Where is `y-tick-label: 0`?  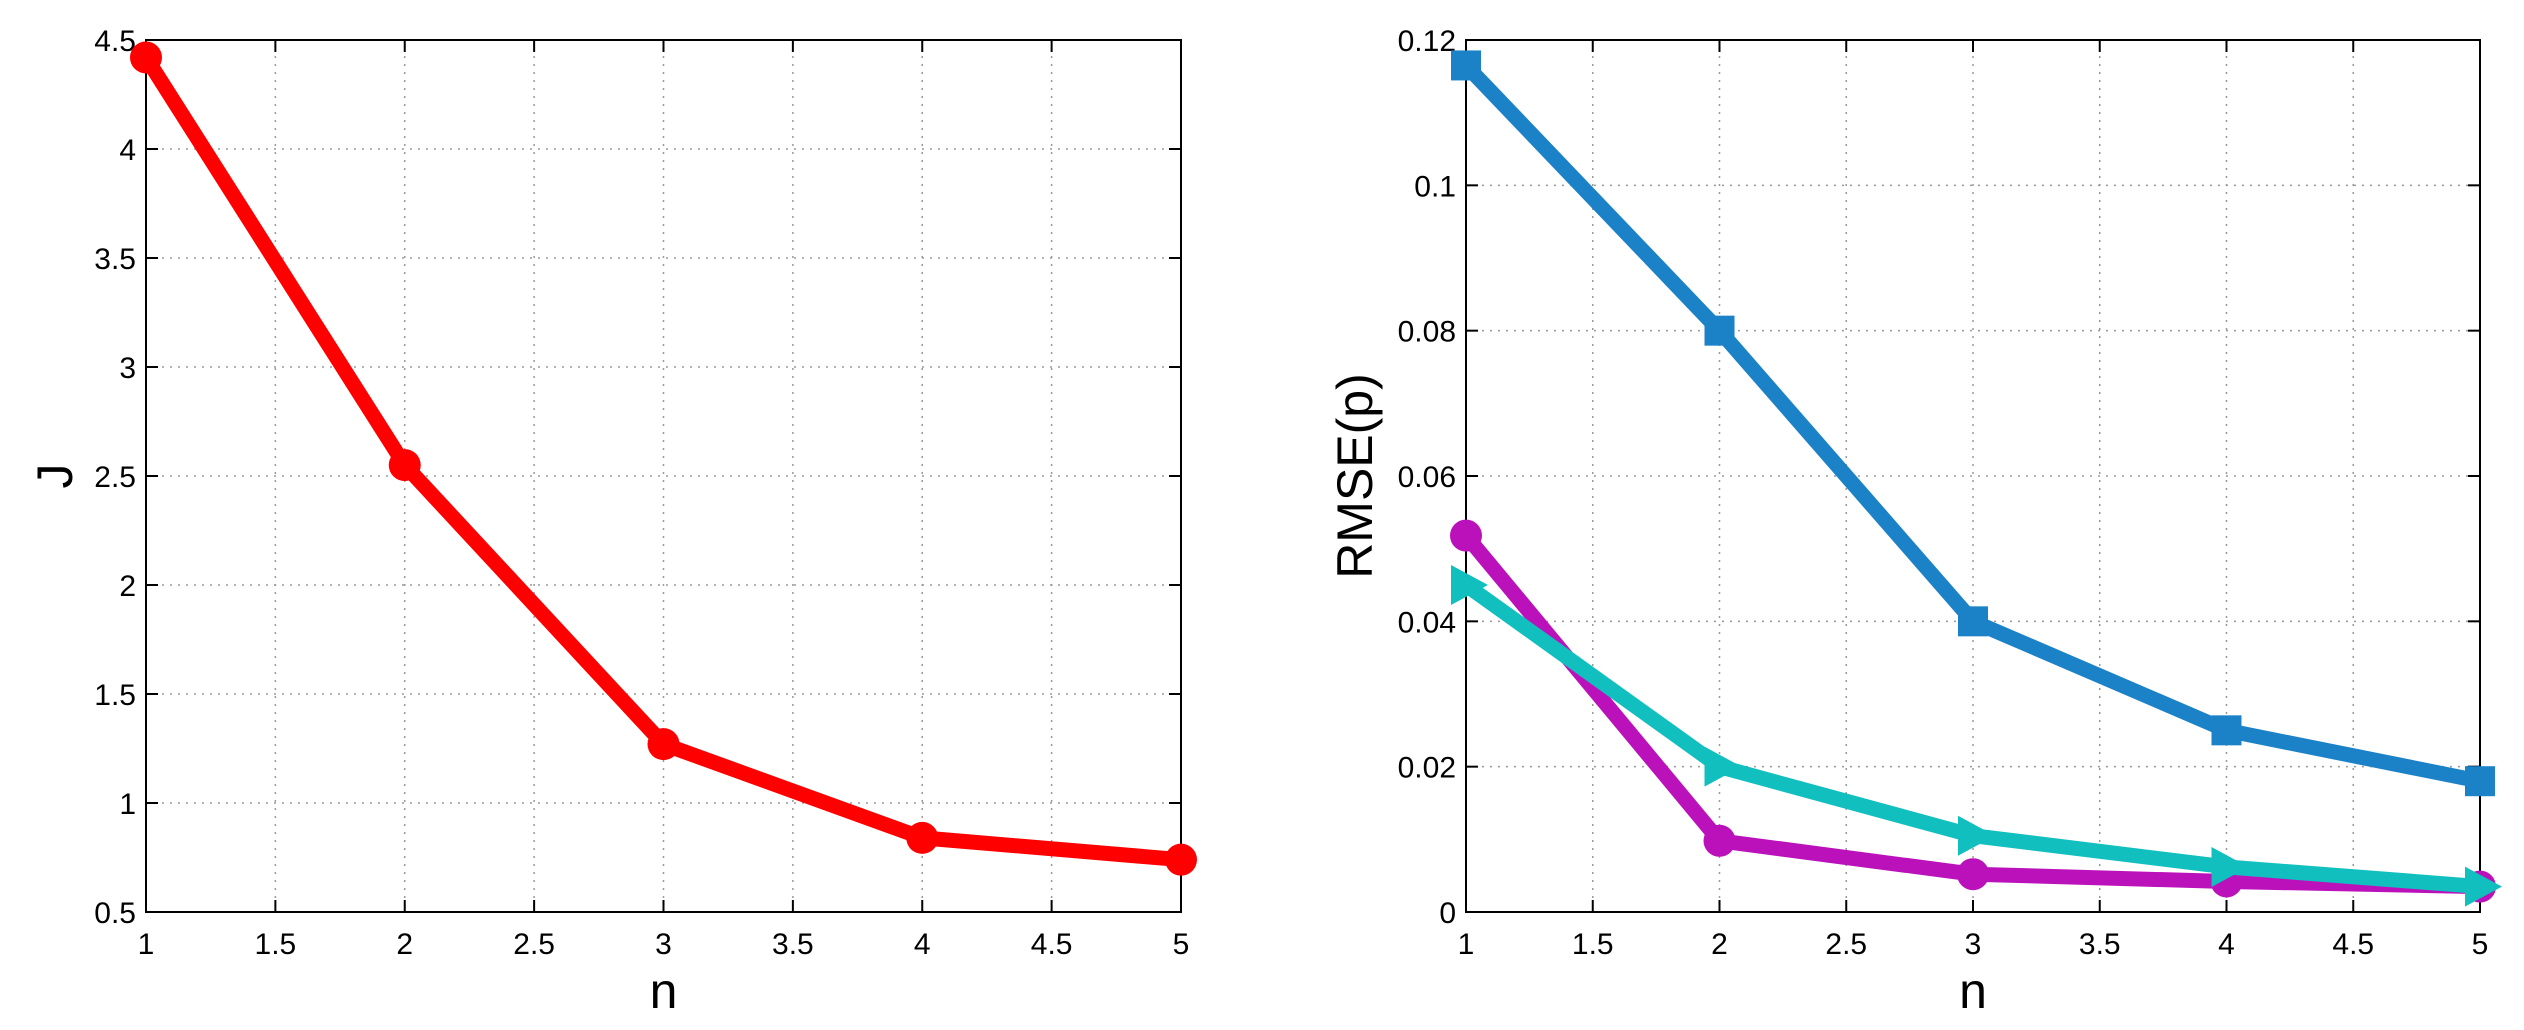
y-tick-label: 0 is located at coordinates (1447, 913).